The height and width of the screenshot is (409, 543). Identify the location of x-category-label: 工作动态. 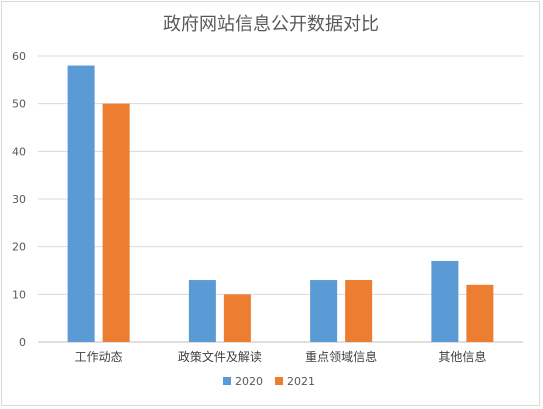
(99, 357).